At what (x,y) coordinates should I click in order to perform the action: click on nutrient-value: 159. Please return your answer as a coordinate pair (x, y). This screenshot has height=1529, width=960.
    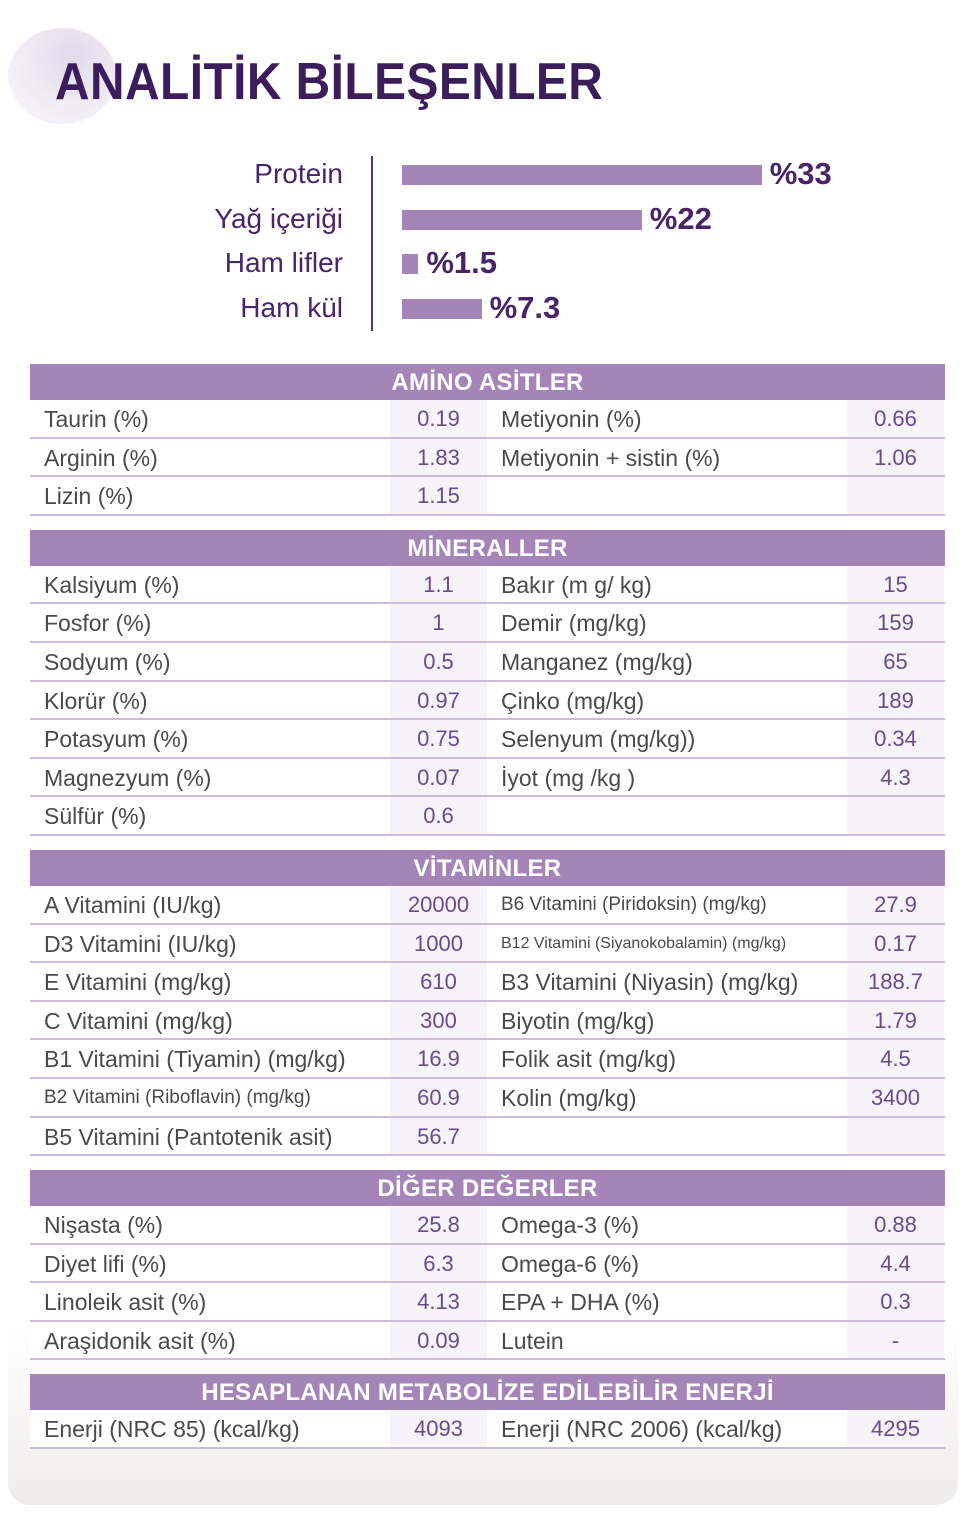
    Looking at the image, I should click on (895, 622).